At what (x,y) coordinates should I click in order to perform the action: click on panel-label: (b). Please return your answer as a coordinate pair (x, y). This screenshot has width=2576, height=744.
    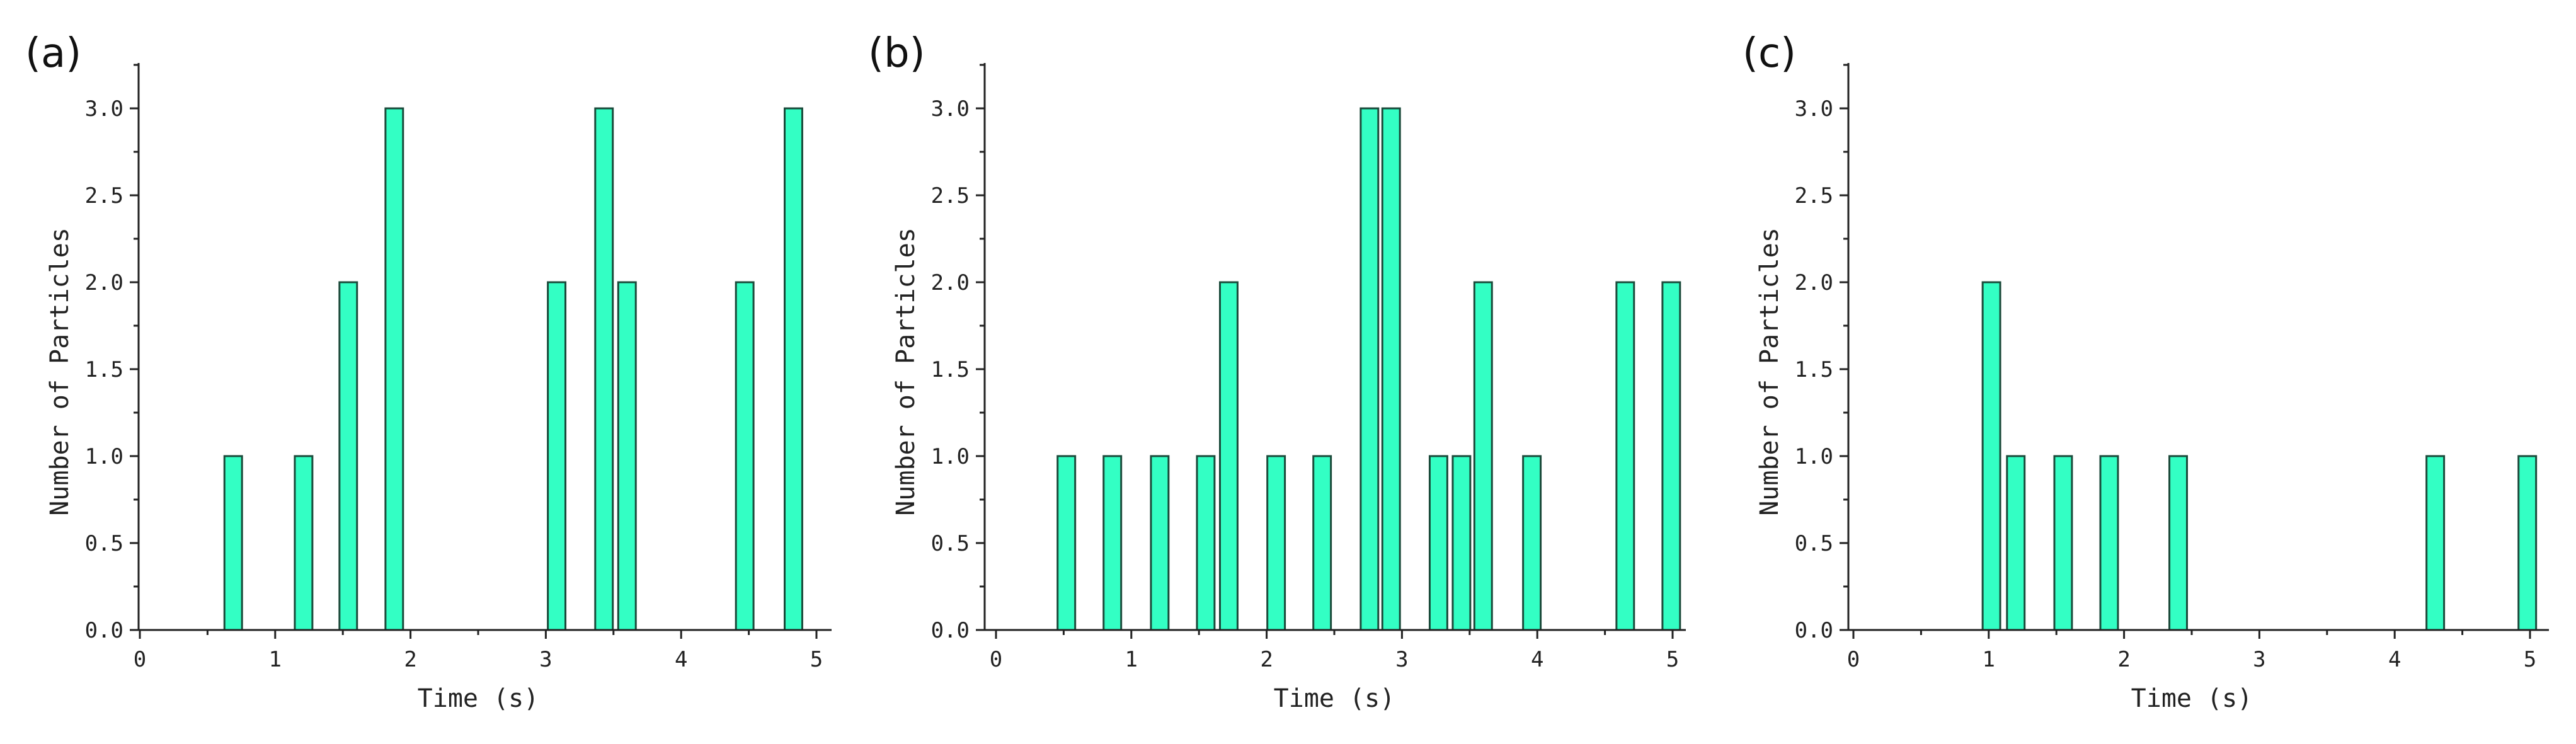
    Looking at the image, I should click on (896, 53).